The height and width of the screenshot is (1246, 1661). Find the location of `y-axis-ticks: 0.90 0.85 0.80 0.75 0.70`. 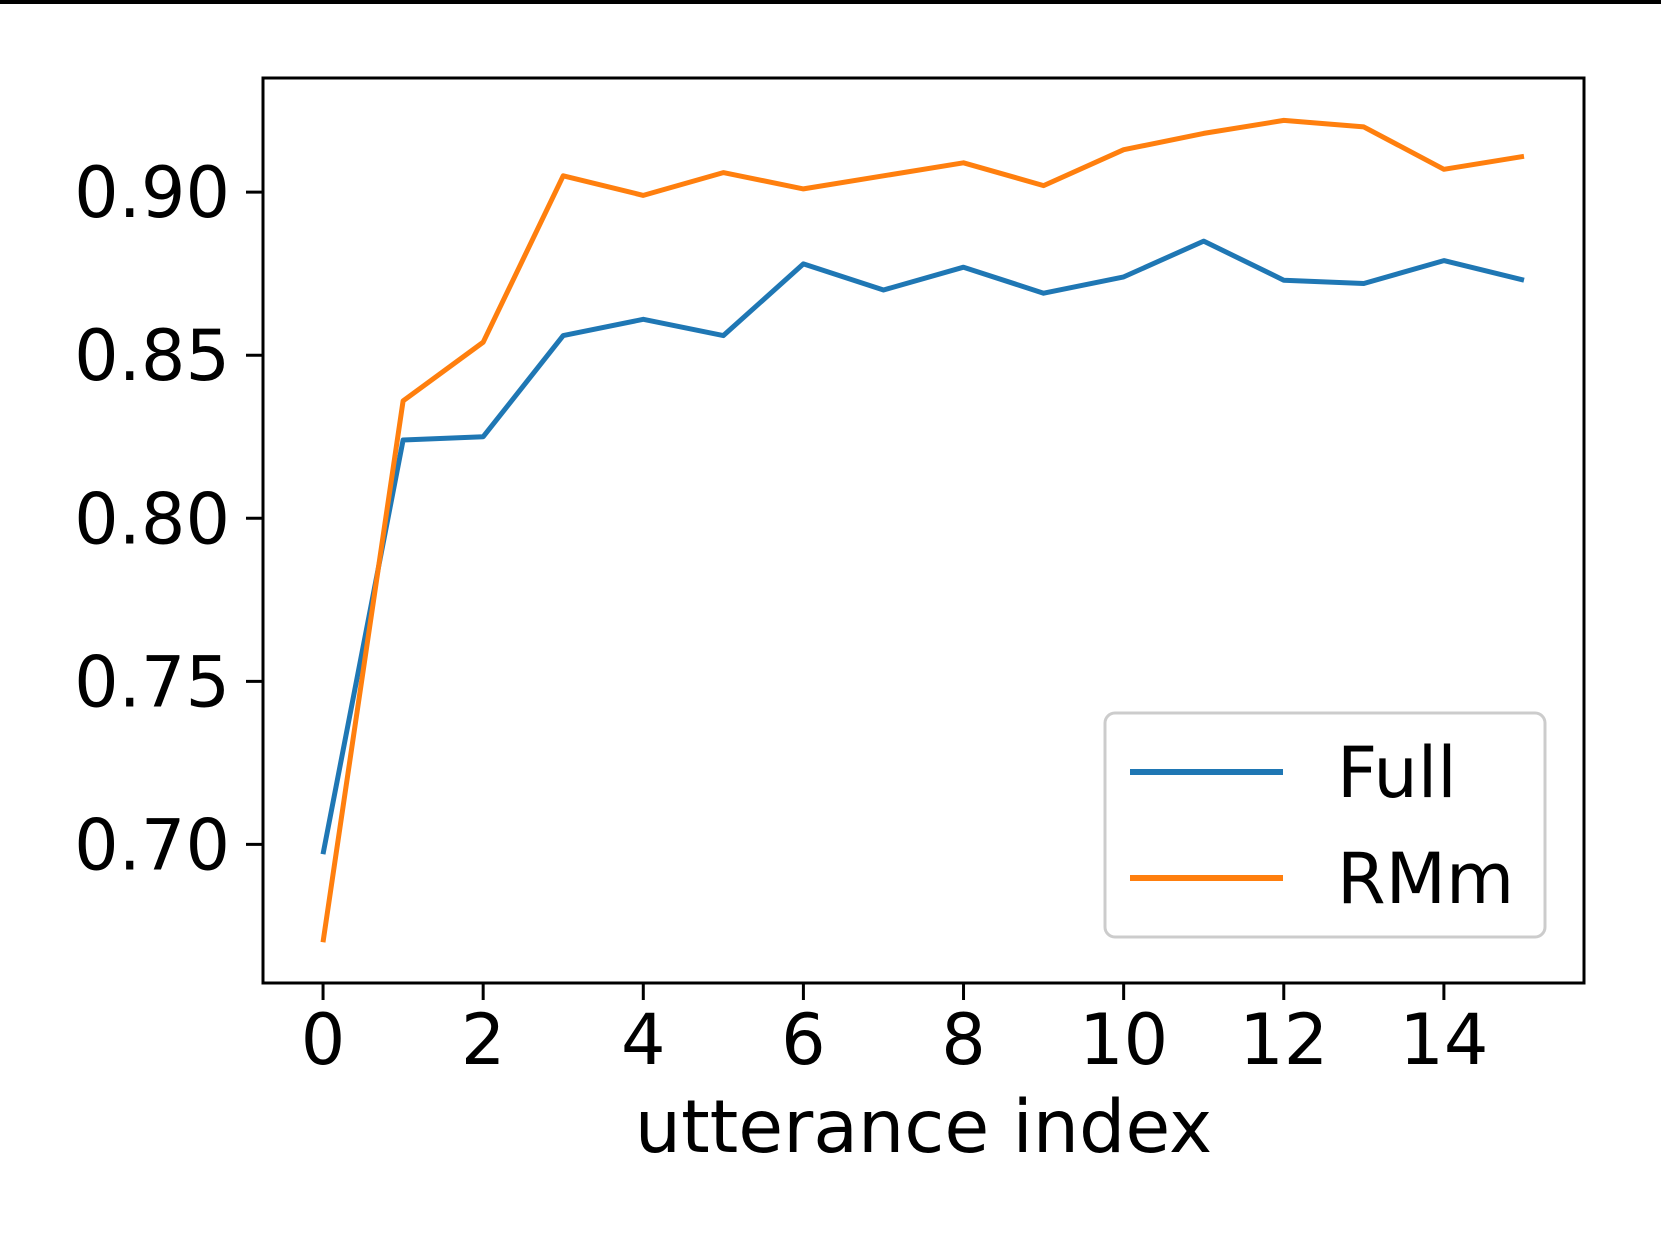

y-axis-ticks: 0.90 0.85 0.80 0.75 0.70 is located at coordinates (168, 519).